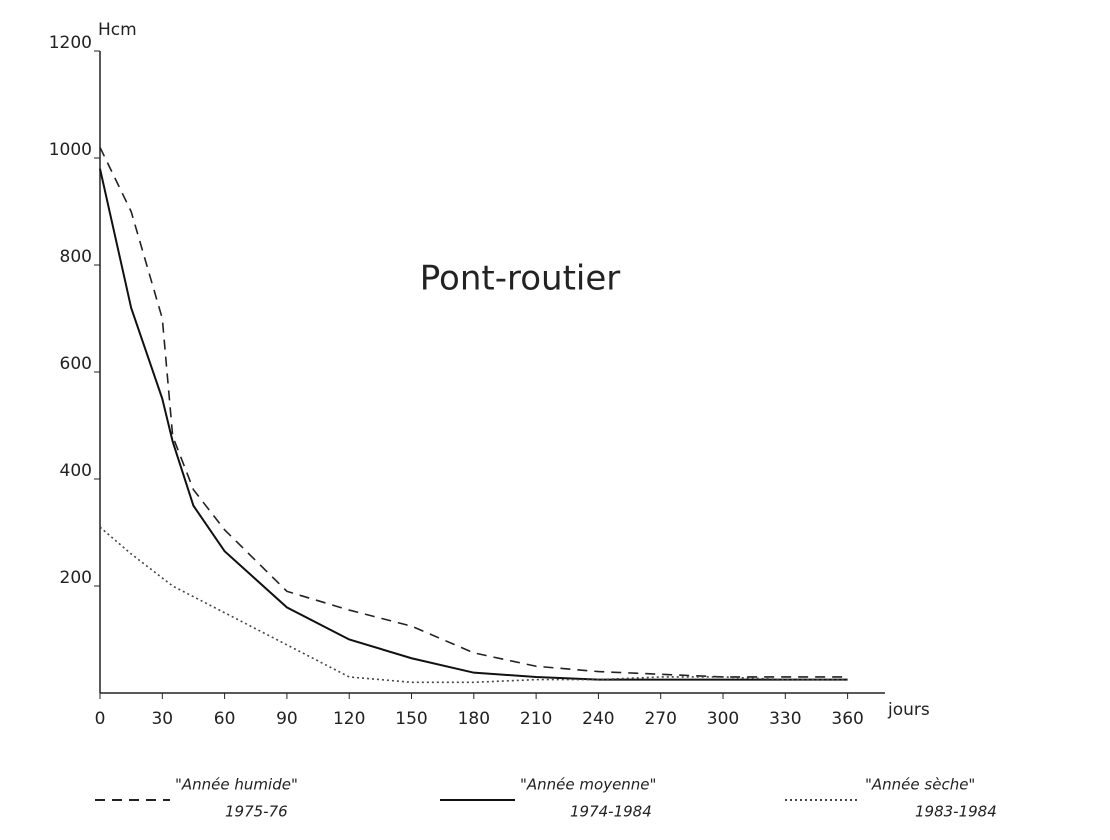 The height and width of the screenshot is (840, 1110). I want to click on y-tick-label: 600, so click(76, 364).